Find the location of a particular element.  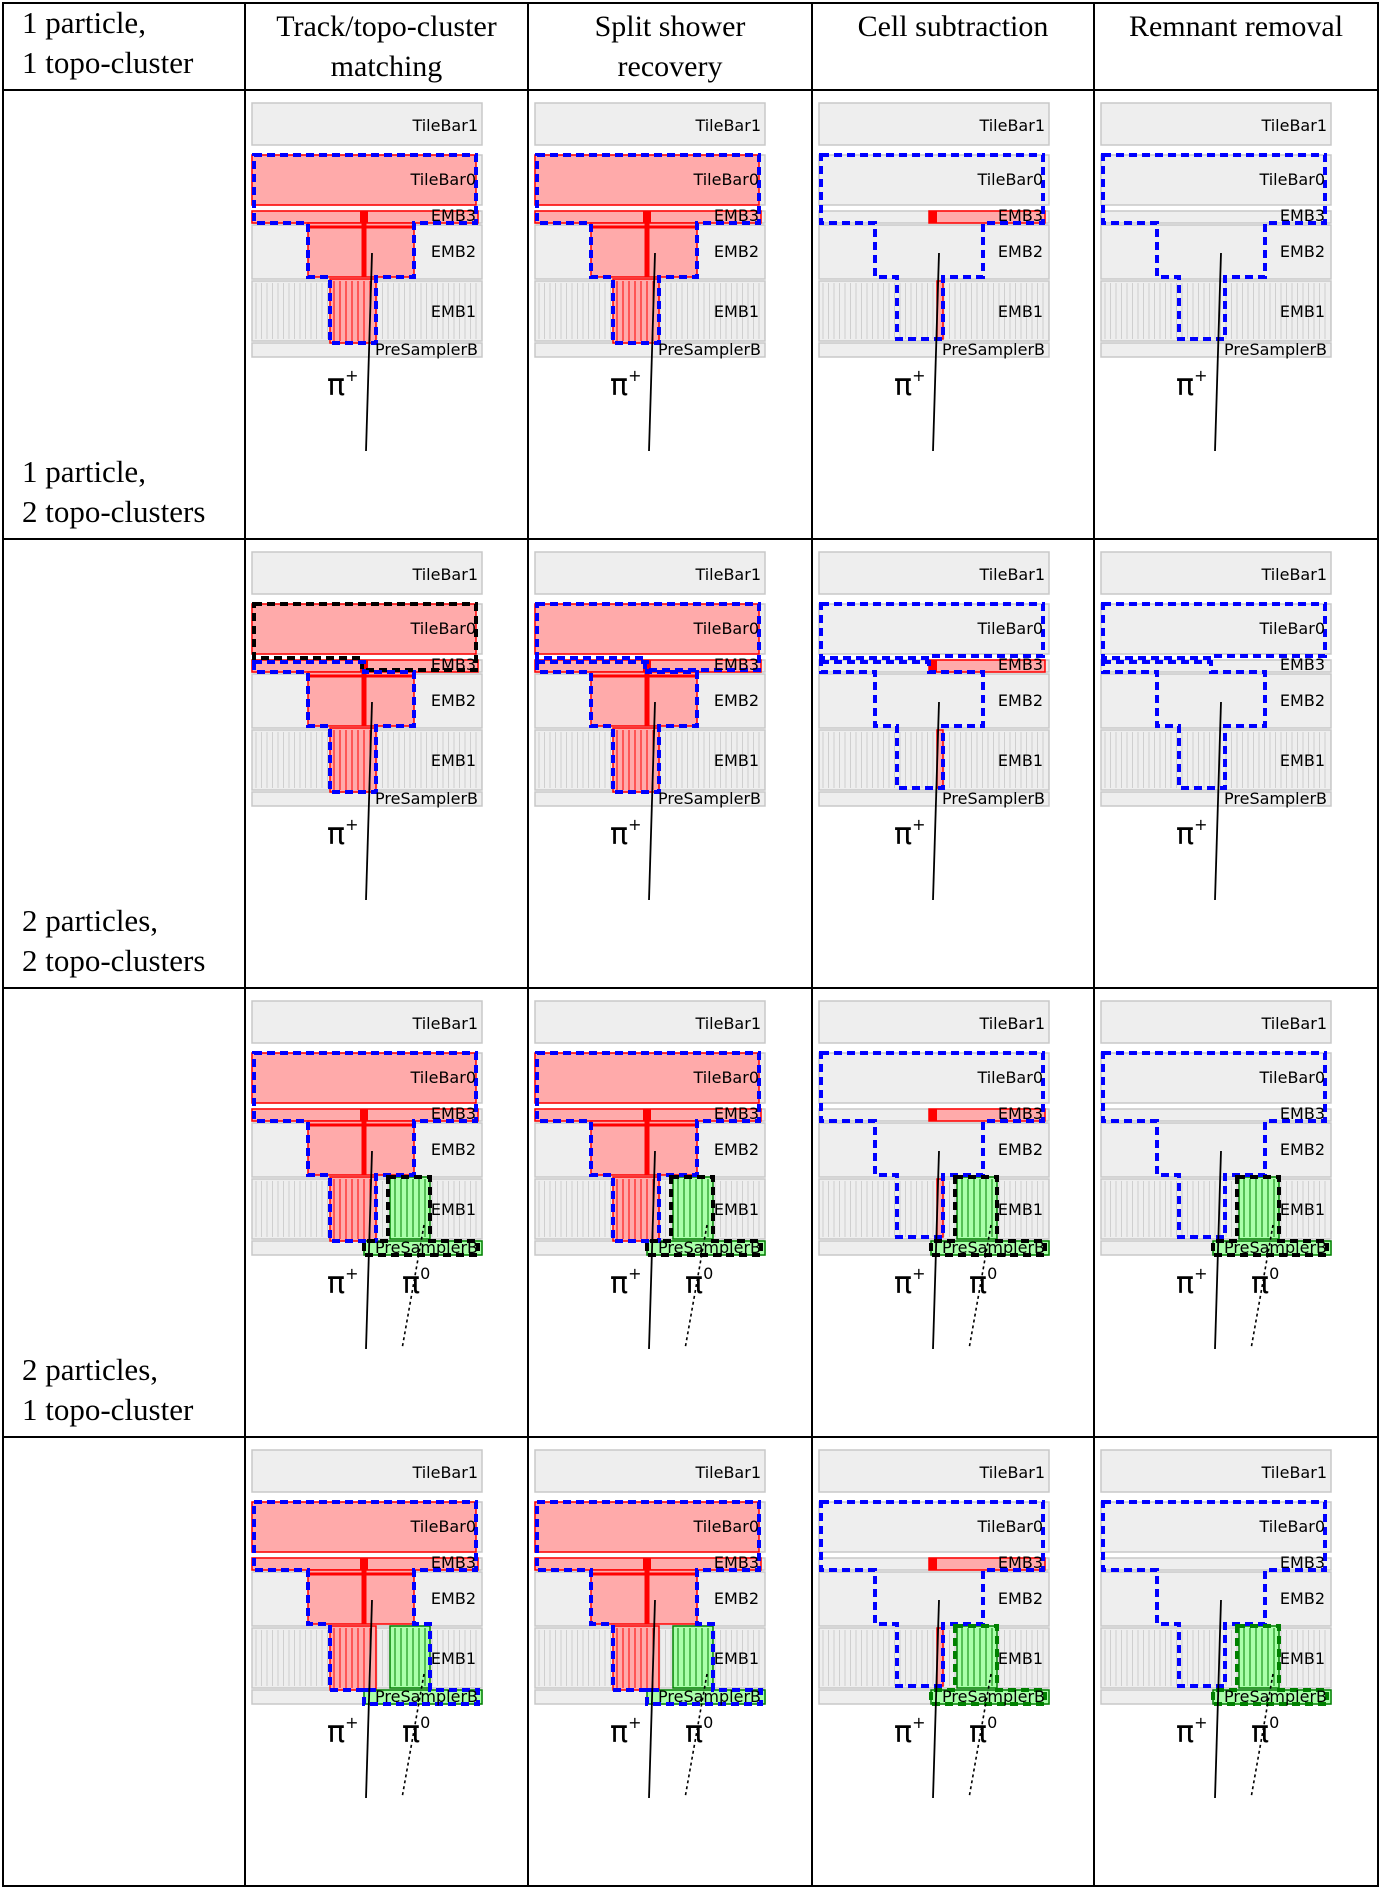

neutral-deposit-emb1 is located at coordinates (1259, 1208).